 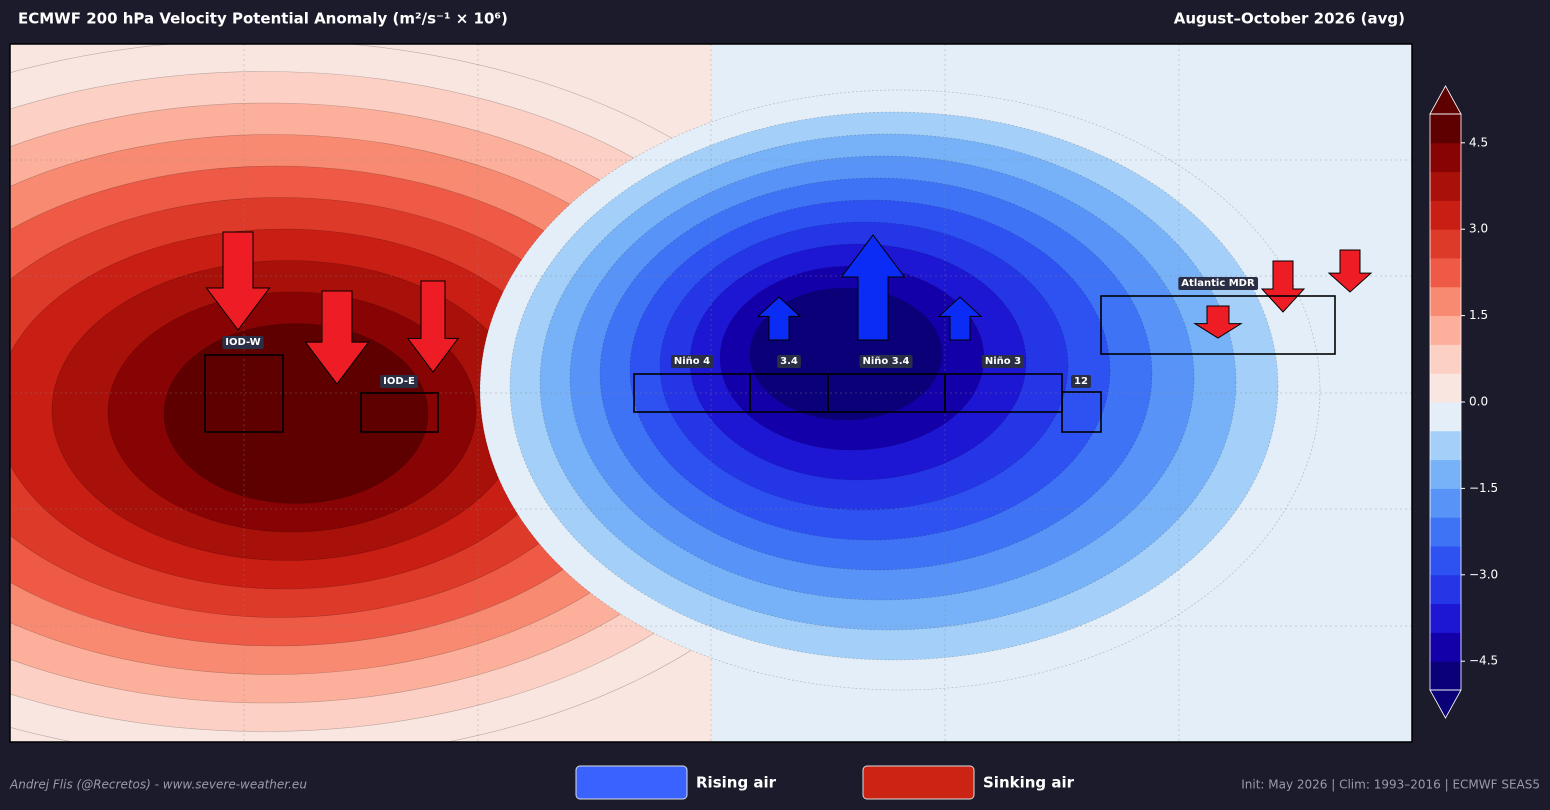 I want to click on region-label: Niño 4, so click(x=692, y=361).